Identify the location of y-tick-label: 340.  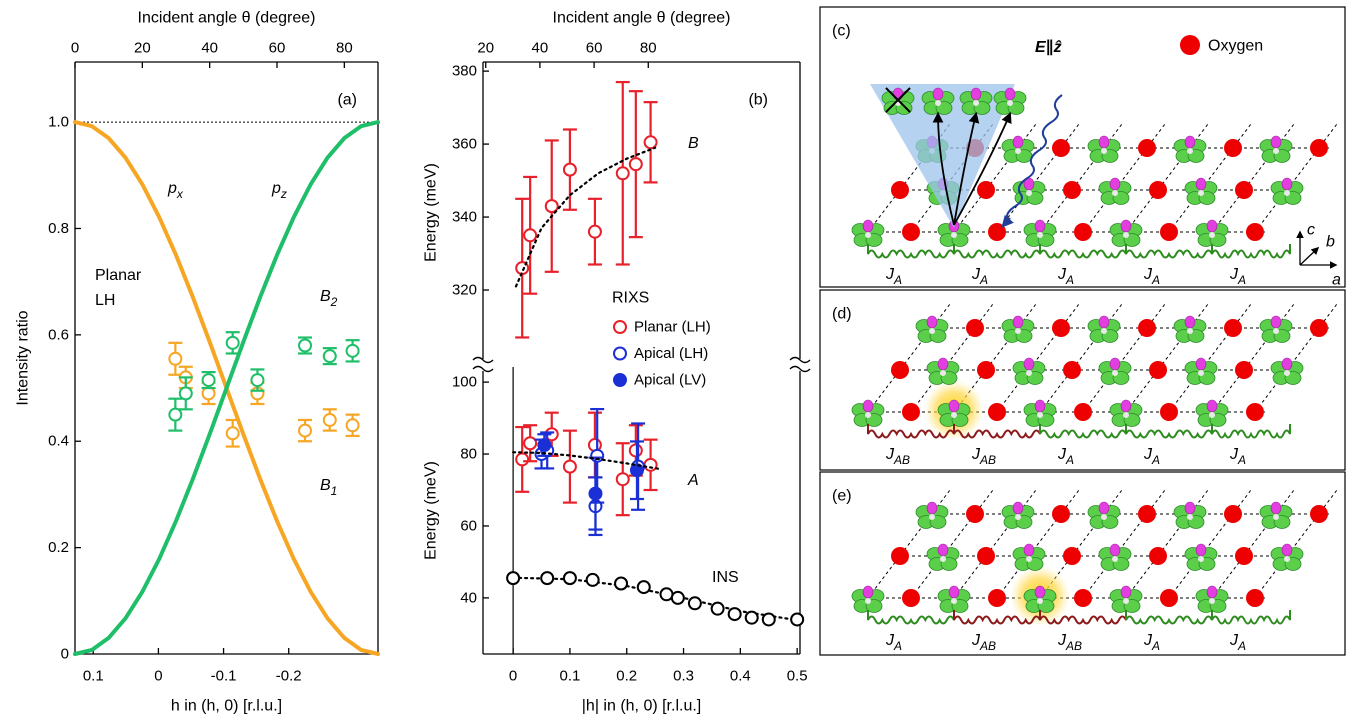
(464, 217).